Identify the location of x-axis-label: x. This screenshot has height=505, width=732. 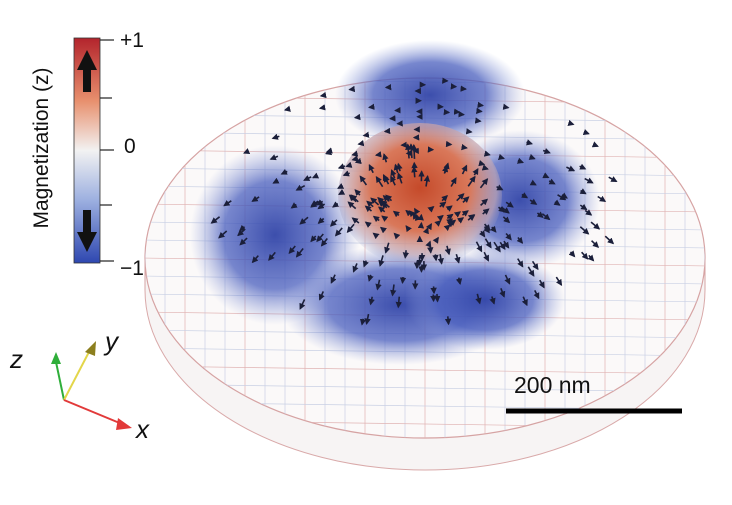
(142, 429).